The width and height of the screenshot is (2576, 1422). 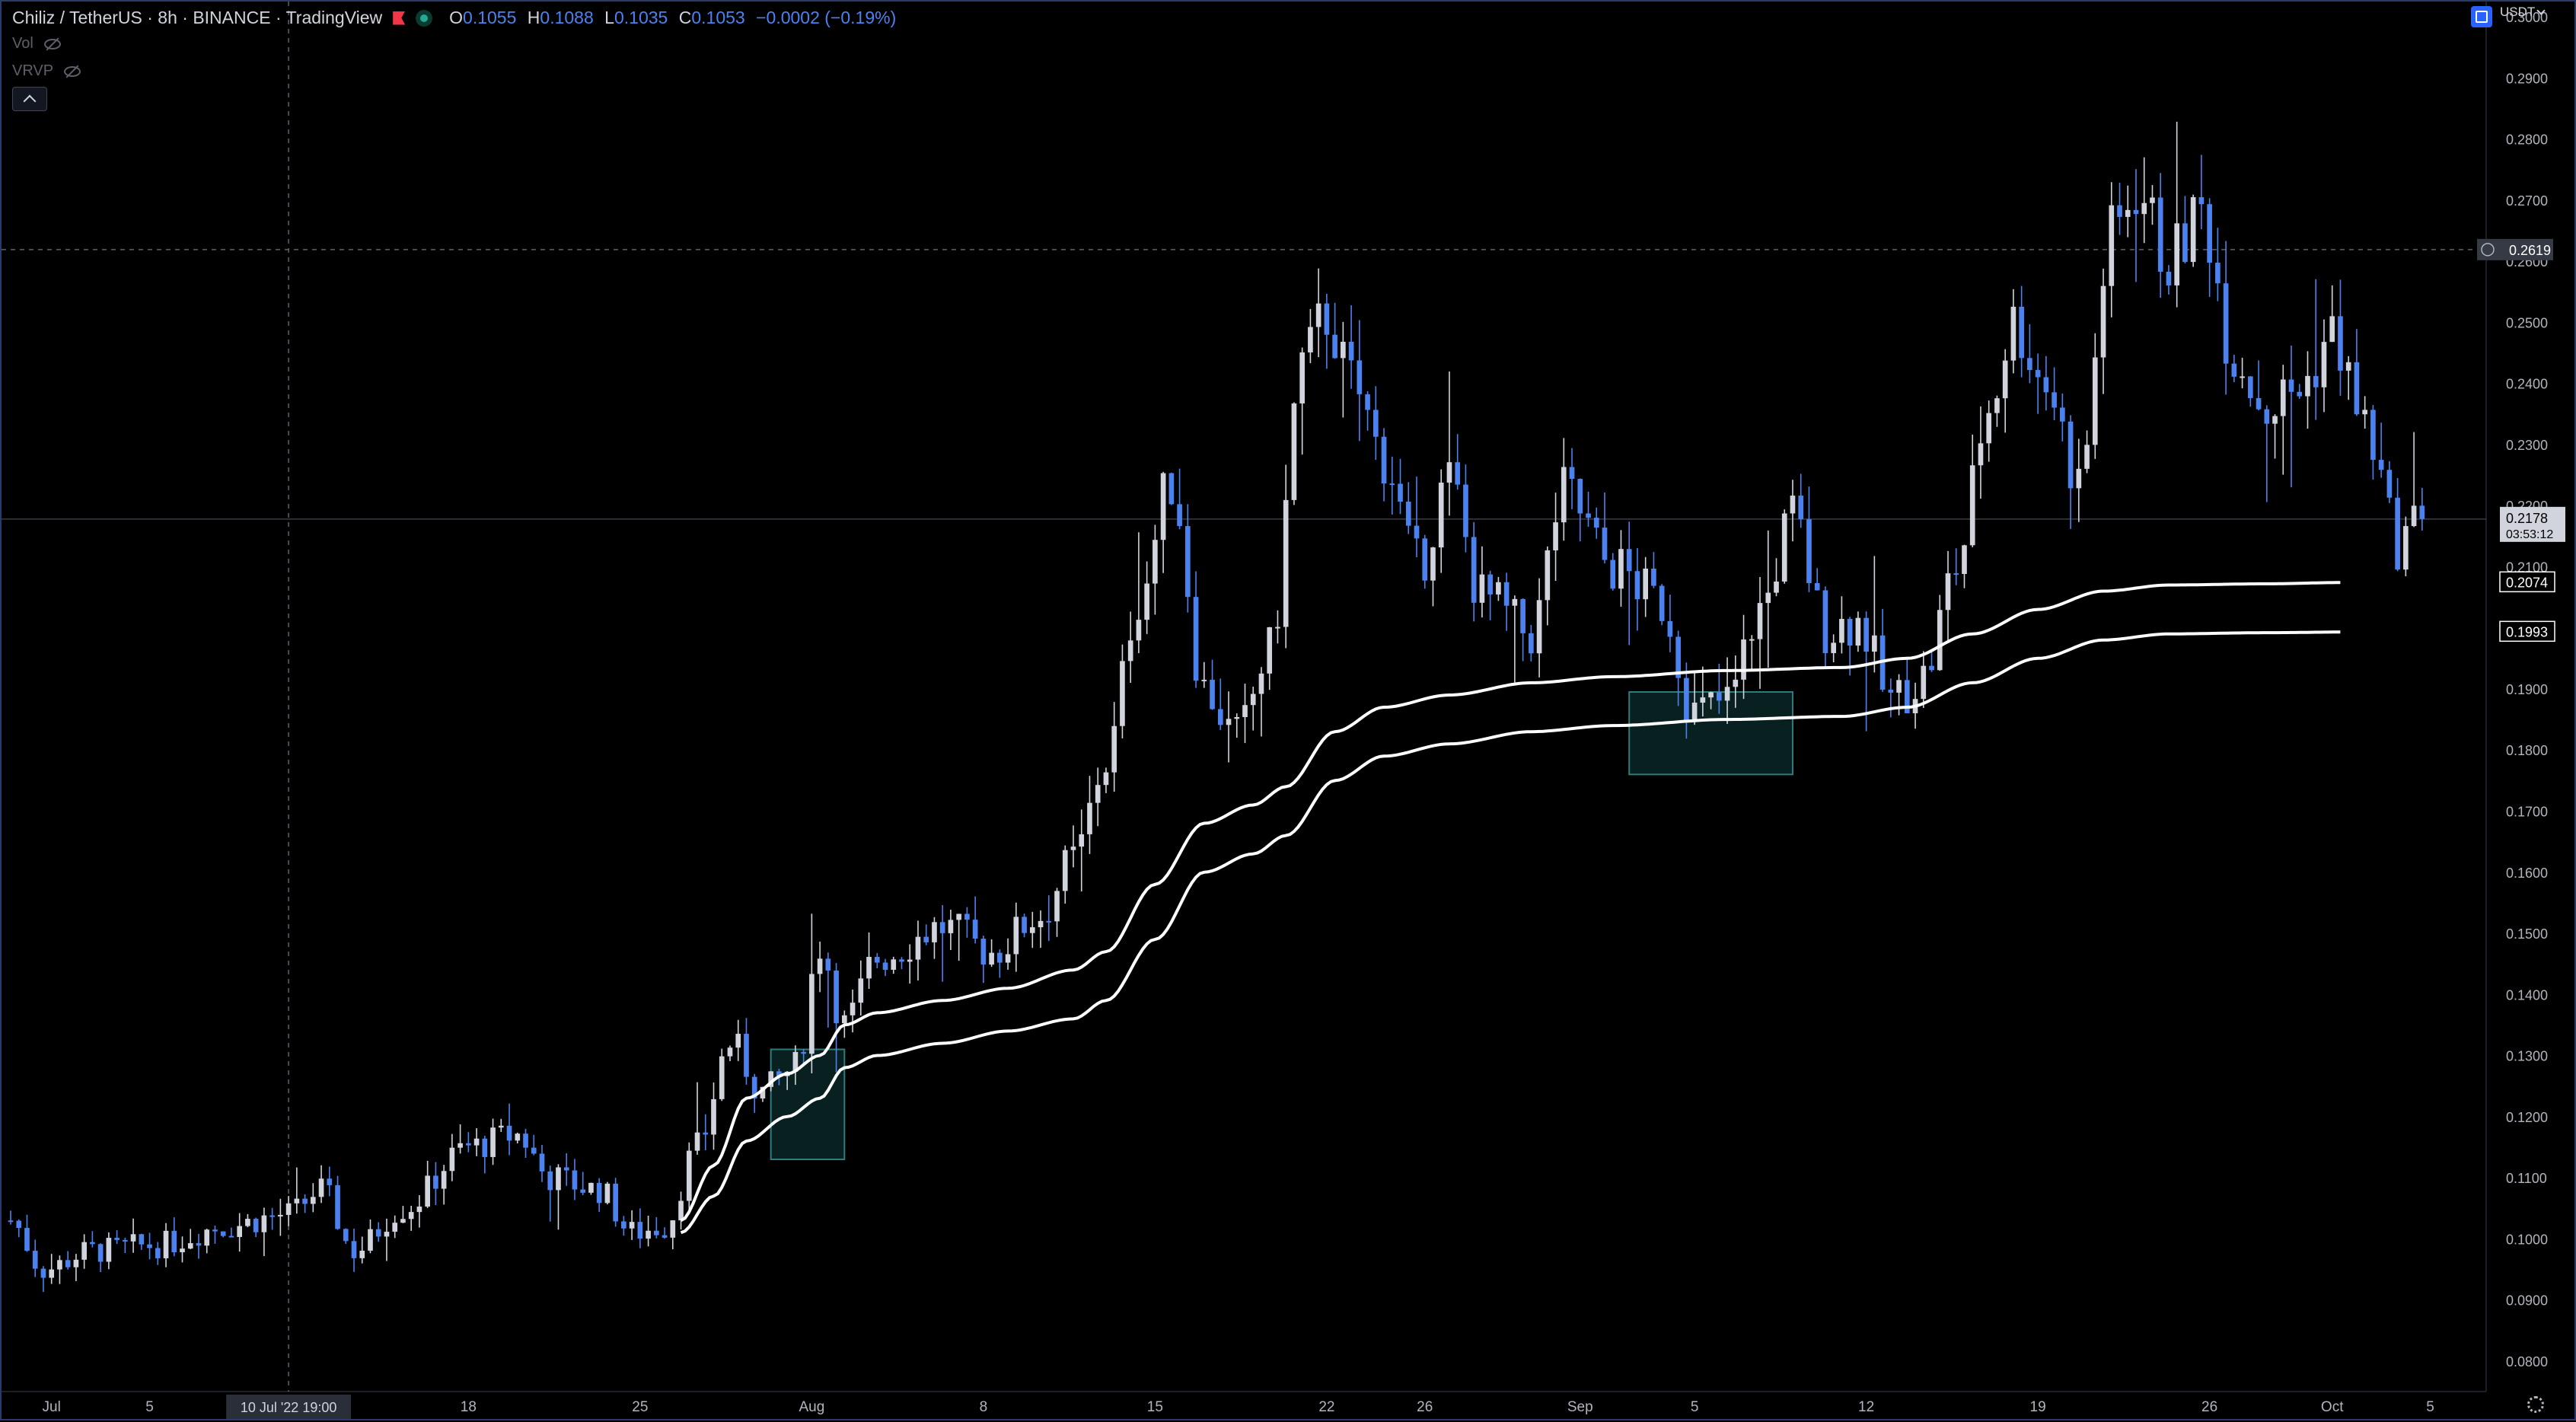 I want to click on currency-selector: USDT, so click(x=2523, y=12).